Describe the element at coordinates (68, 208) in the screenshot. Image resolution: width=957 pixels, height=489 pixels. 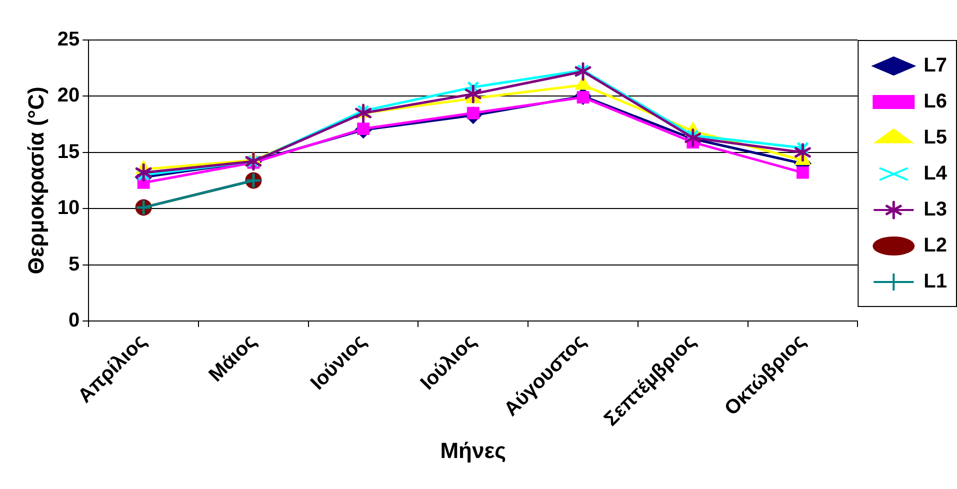
I see `y-tick-label: 10` at that location.